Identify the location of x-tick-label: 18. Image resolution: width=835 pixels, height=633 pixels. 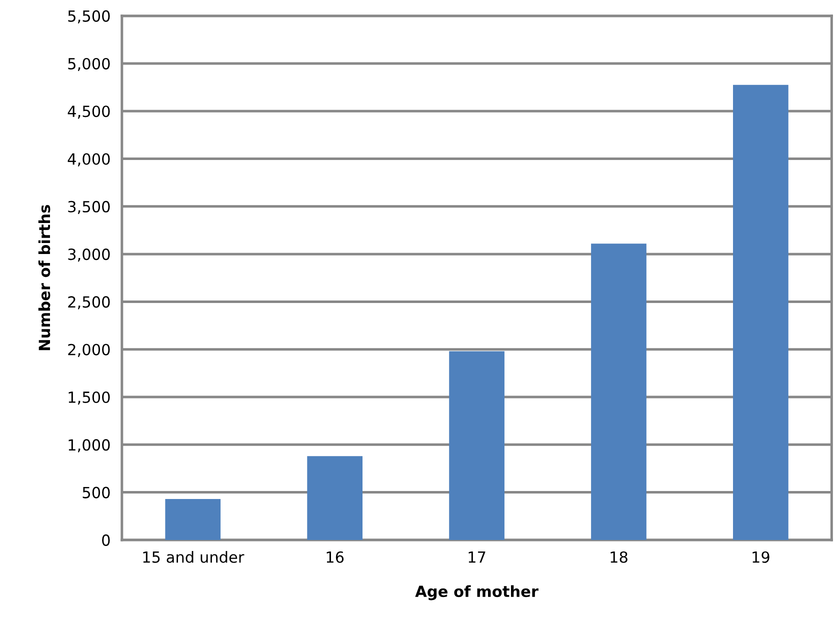
(619, 557).